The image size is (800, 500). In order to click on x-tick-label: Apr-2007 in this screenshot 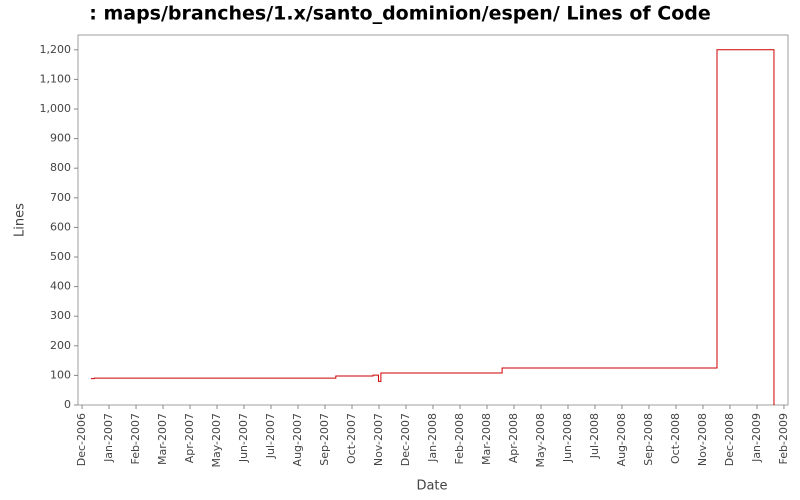, I will do `click(189, 438)`.